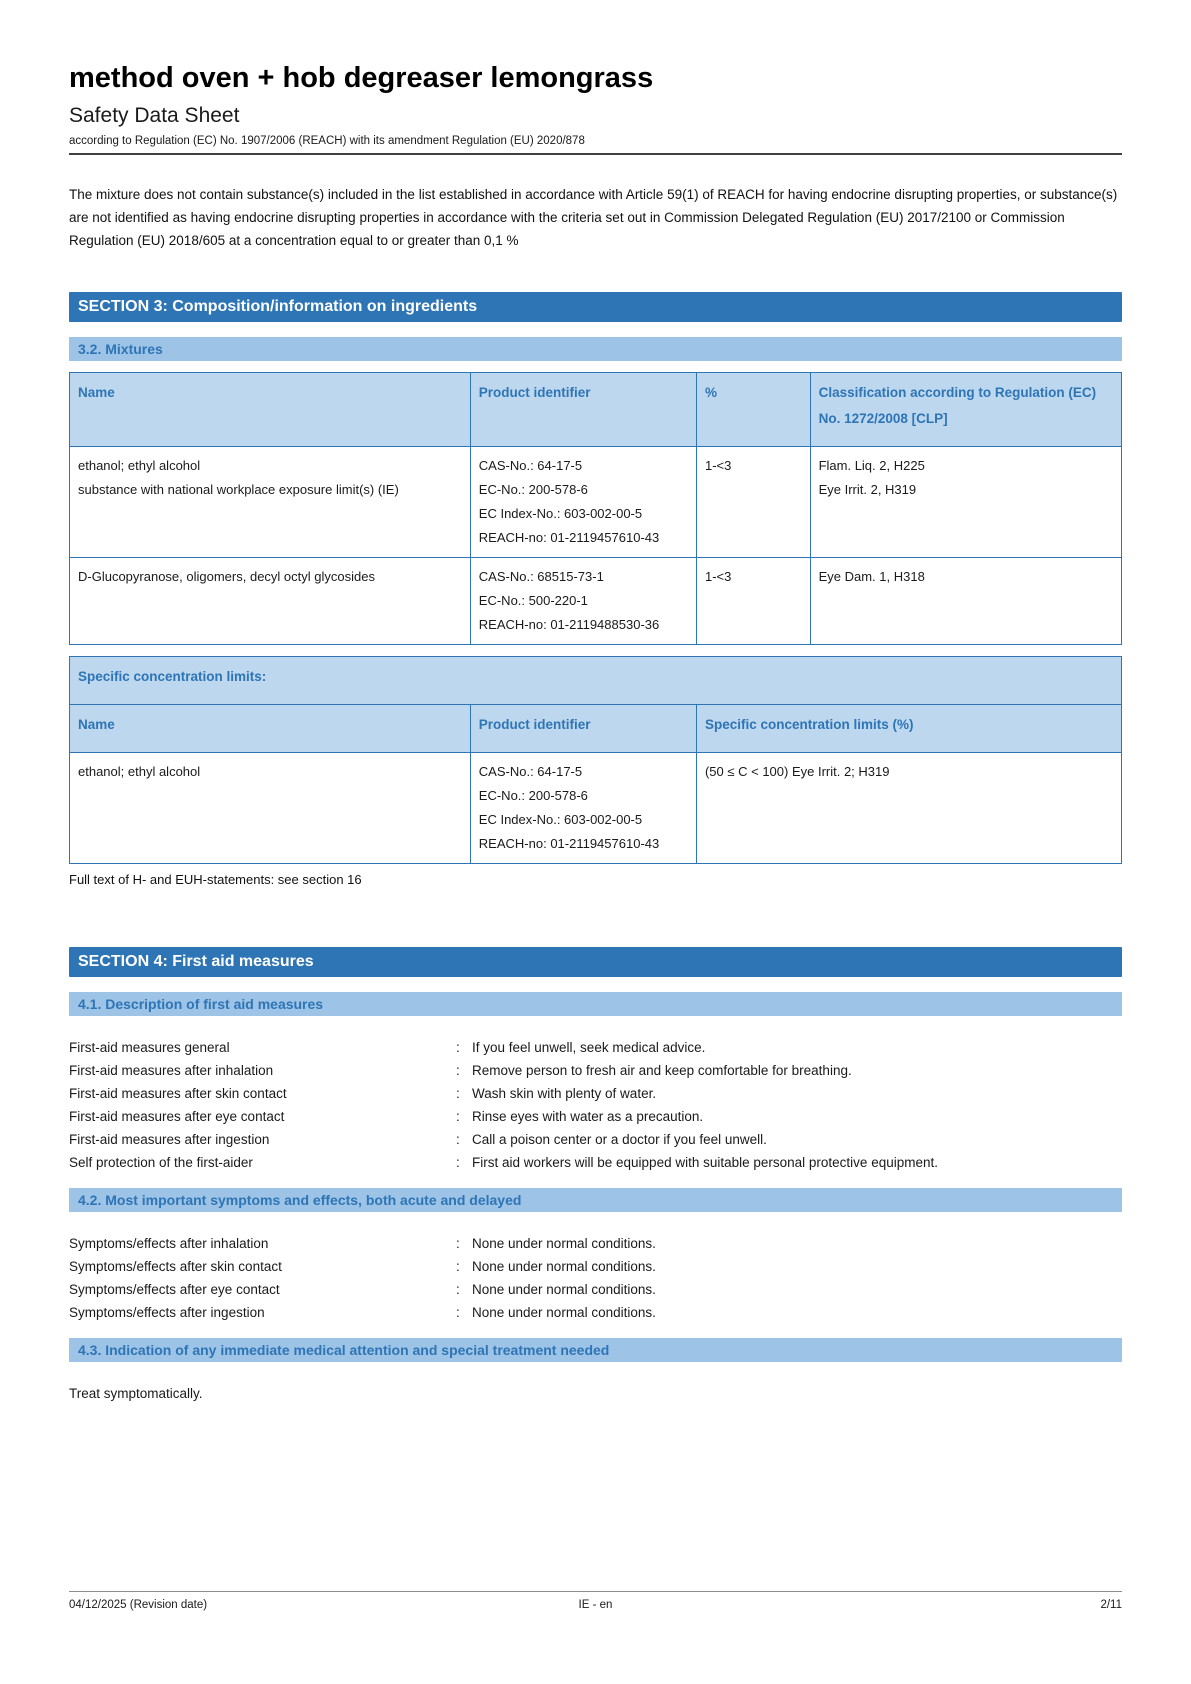  I want to click on cell-name: ethanol; ethyl alcohol, so click(270, 808).